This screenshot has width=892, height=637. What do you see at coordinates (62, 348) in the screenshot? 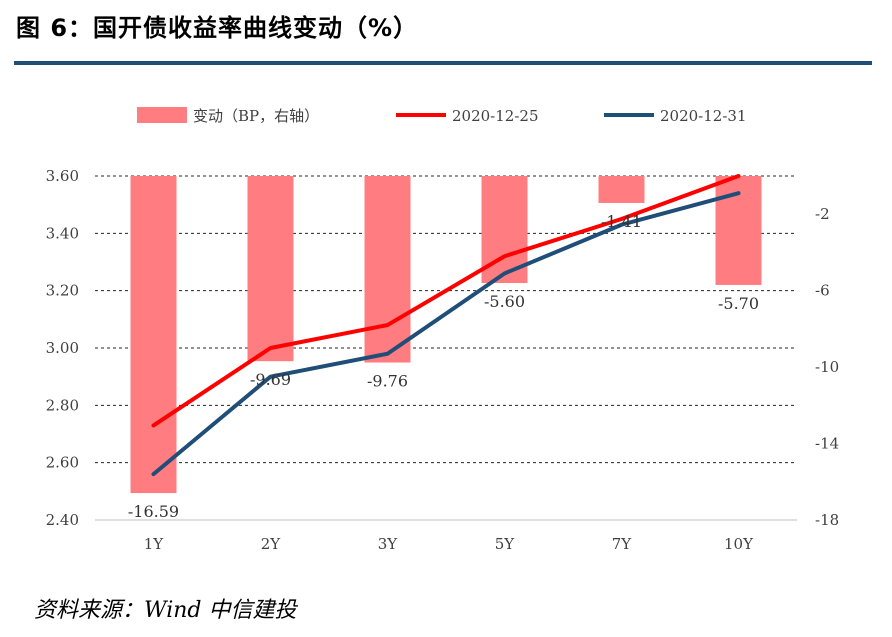
I see `left-tick-label: 3.00` at bounding box center [62, 348].